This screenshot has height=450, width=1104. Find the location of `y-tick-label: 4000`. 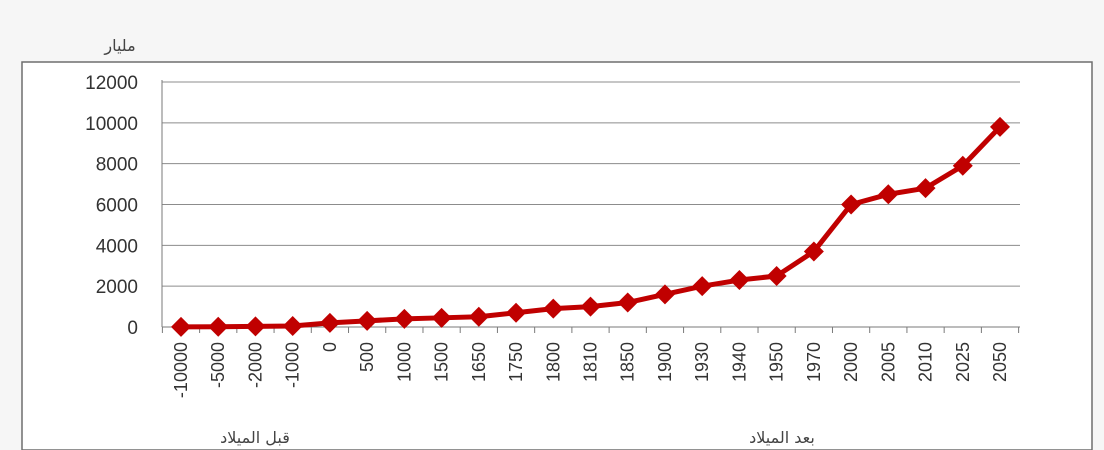

y-tick-label: 4000 is located at coordinates (117, 246).